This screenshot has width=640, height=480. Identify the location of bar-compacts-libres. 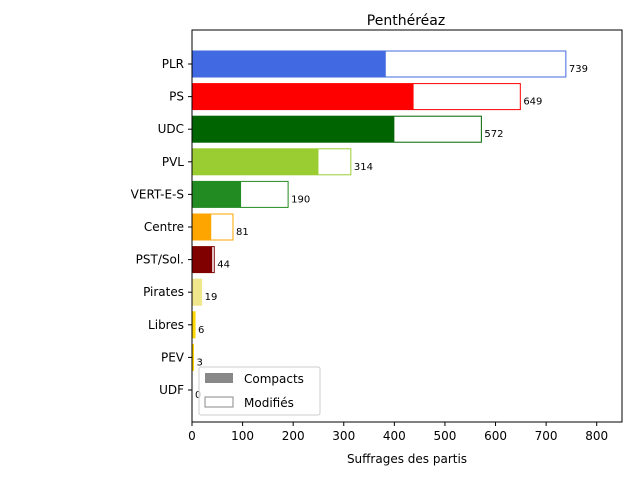
(193, 324).